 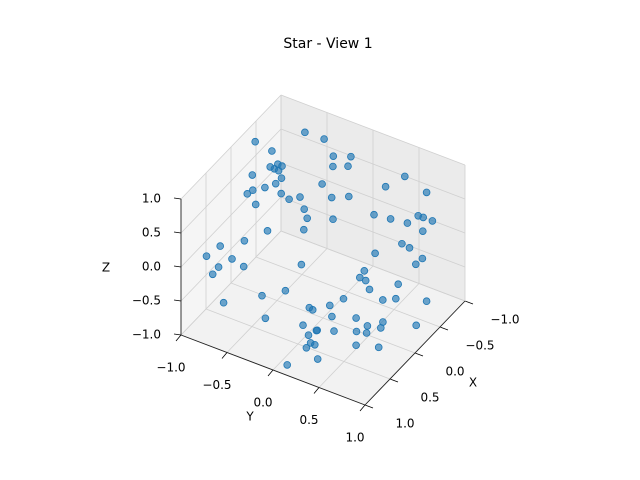 I want to click on x-tick-label: 0.0, so click(x=454, y=372).